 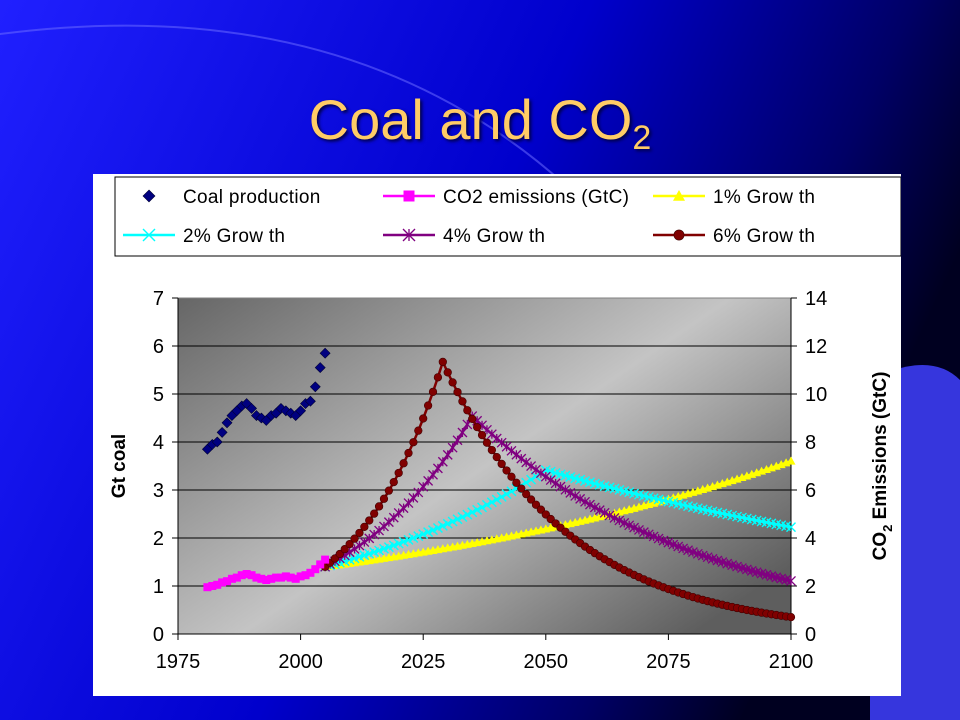 What do you see at coordinates (810, 443) in the screenshot?
I see `y-right-tick-label: 8` at bounding box center [810, 443].